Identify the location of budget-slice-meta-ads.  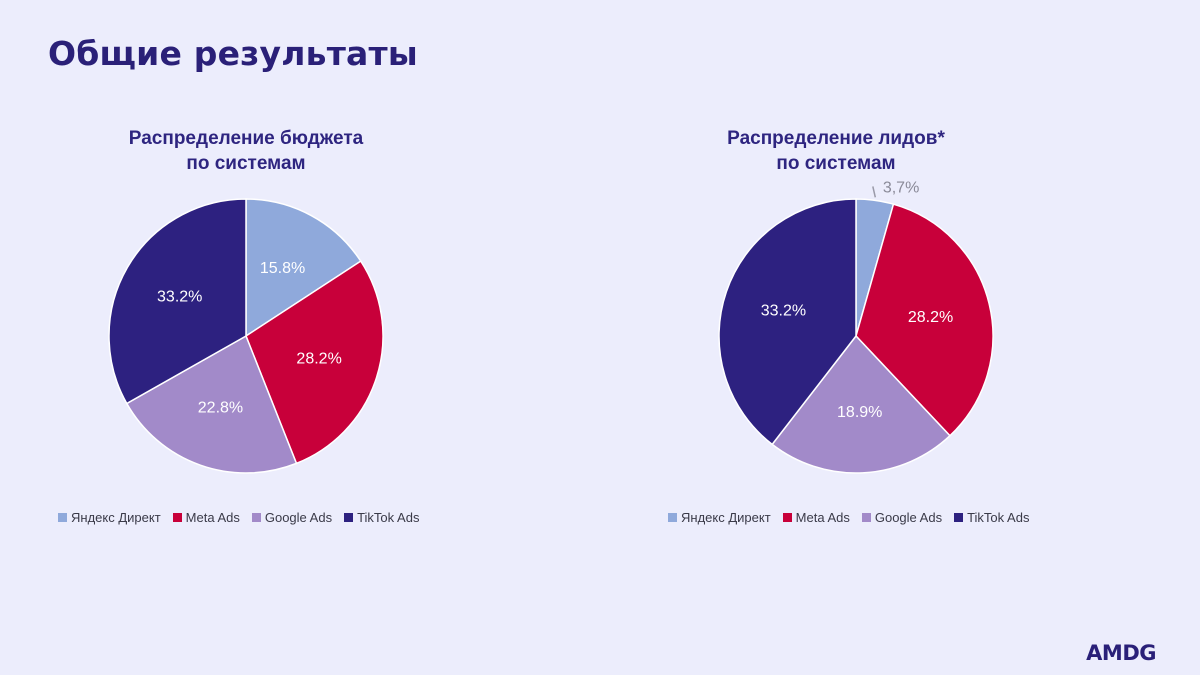
(314, 362).